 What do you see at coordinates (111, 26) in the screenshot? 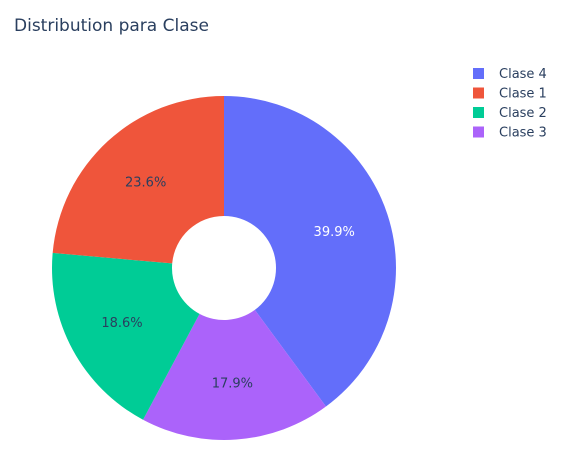
I see `chart-title: Distribution para Clase` at bounding box center [111, 26].